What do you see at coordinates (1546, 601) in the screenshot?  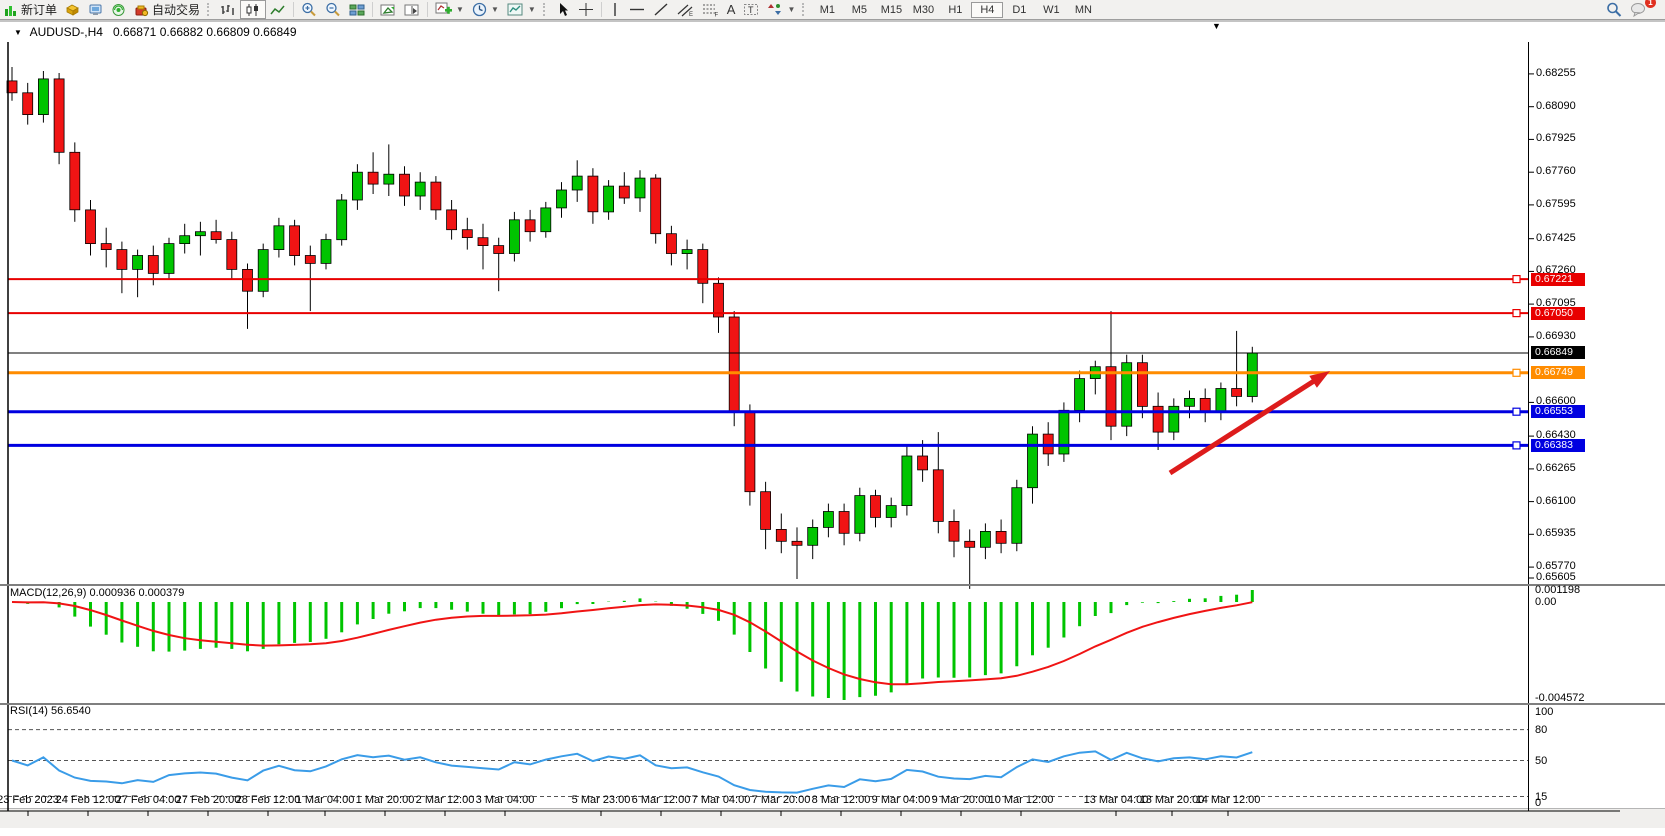 I see `macd-zero-label: 0.00` at bounding box center [1546, 601].